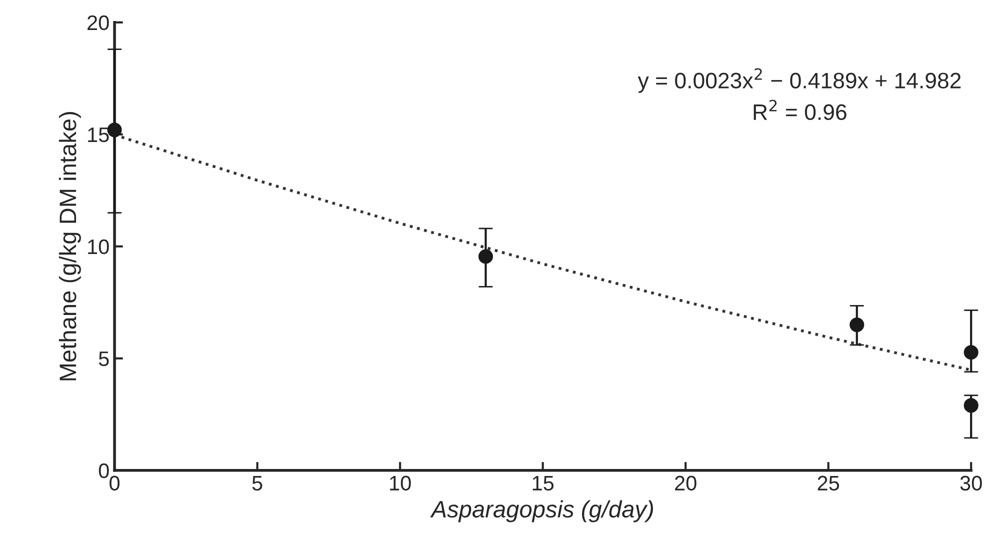  I want to click on x-tick-label: 0, so click(115, 483).